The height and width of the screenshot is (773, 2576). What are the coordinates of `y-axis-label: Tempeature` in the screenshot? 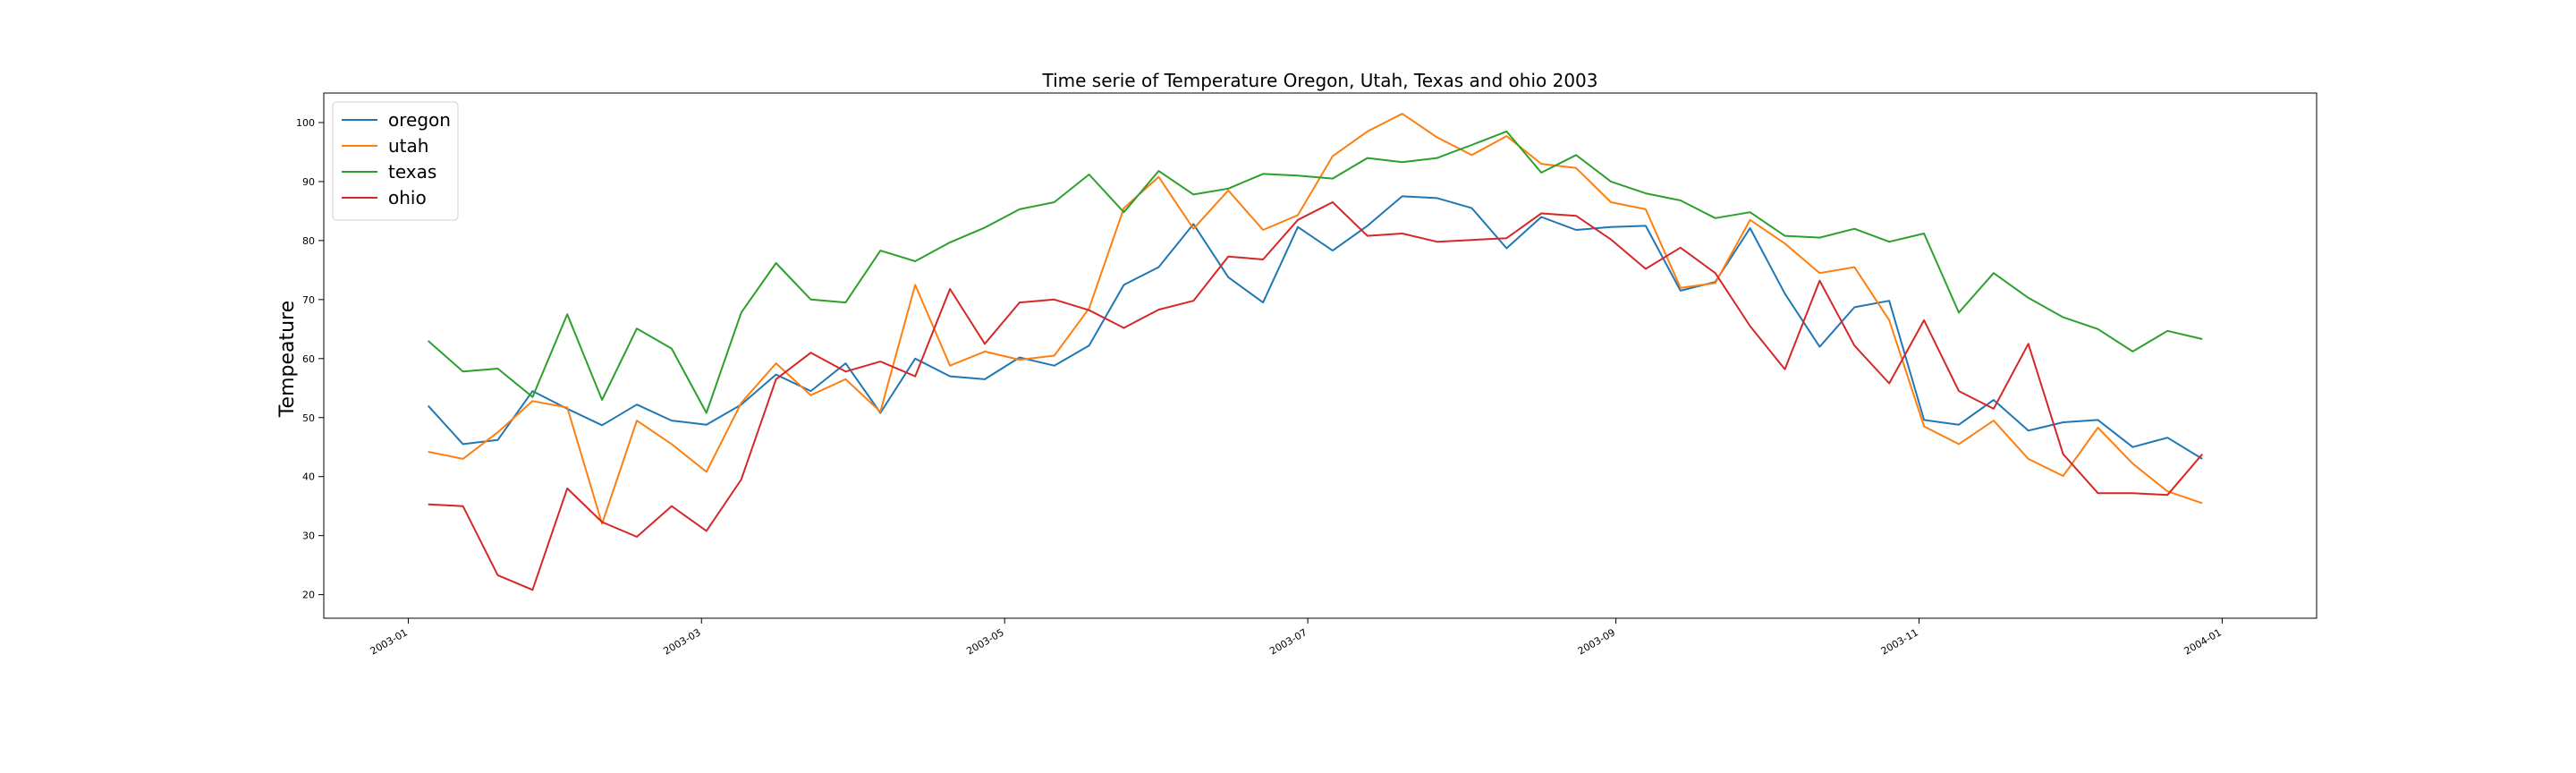 It's located at (287, 359).